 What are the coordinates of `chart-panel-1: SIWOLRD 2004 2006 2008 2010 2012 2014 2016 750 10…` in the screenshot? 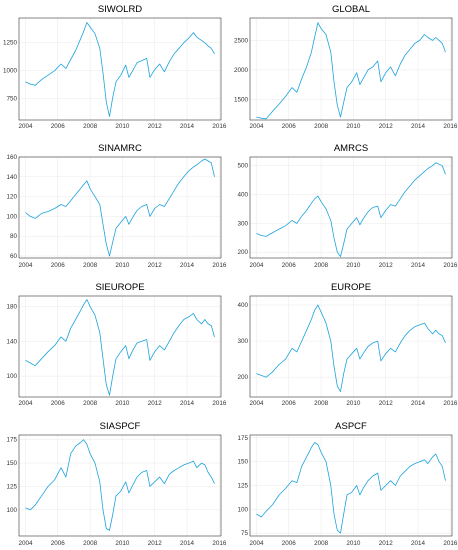 It's located at (115, 67).